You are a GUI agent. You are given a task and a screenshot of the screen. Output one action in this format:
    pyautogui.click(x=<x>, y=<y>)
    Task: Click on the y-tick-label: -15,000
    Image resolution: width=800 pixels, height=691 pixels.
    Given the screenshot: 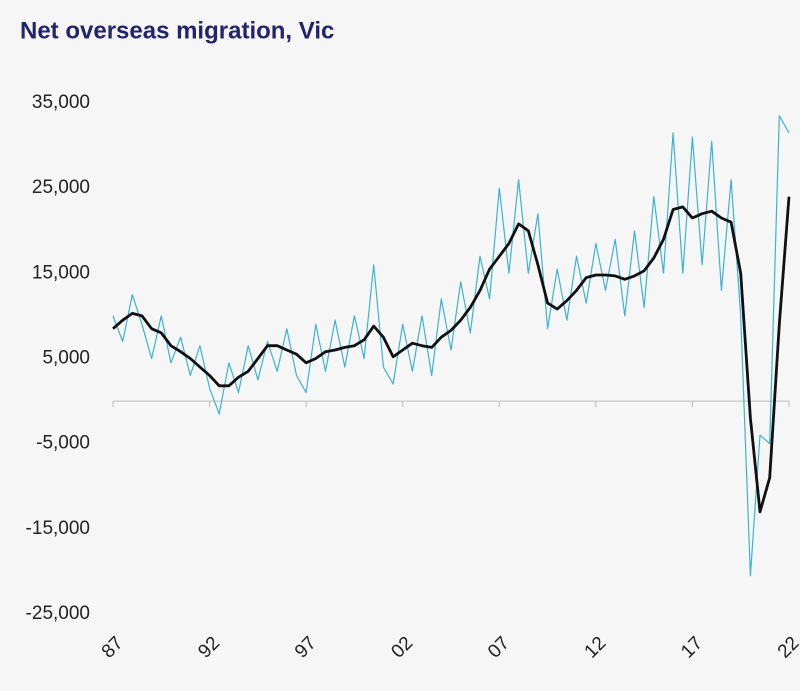 What is the action you would take?
    pyautogui.click(x=58, y=528)
    